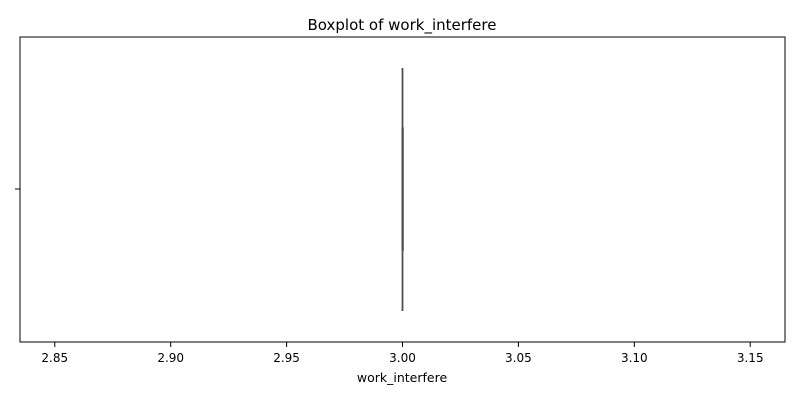  Describe the element at coordinates (286, 358) in the screenshot. I see `x-tick-label: 2.95` at that location.